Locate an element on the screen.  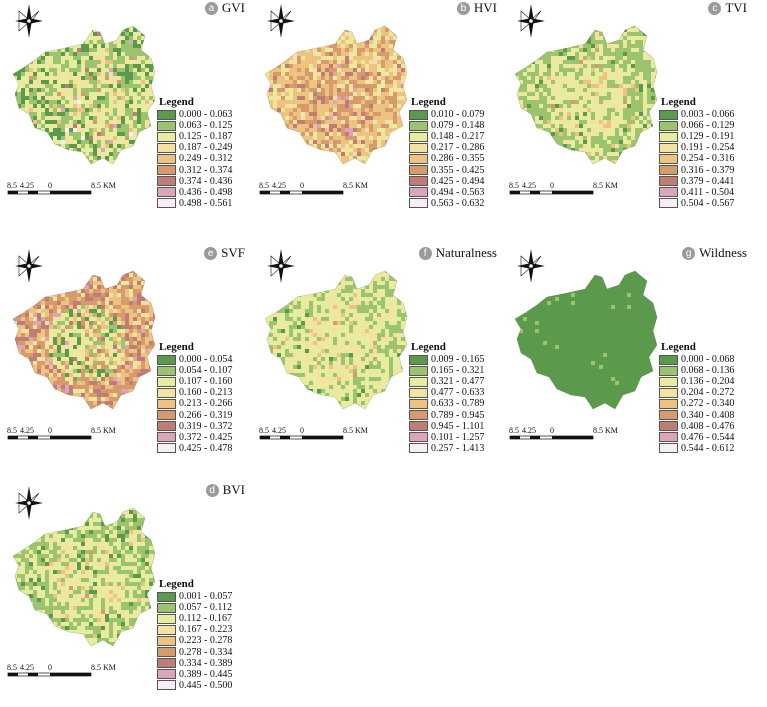
legend-range-label: 0.191 - 0.254 is located at coordinates (707, 147).